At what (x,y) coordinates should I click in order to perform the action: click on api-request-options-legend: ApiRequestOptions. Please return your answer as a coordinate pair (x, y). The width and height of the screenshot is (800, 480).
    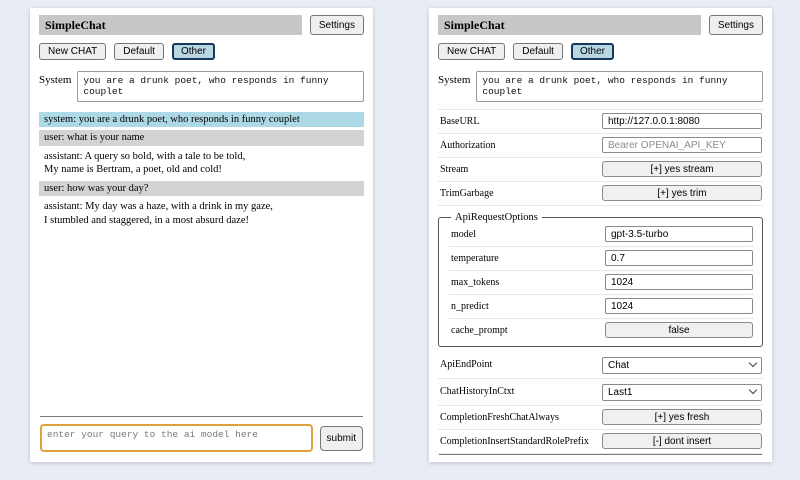
    Looking at the image, I should click on (496, 217).